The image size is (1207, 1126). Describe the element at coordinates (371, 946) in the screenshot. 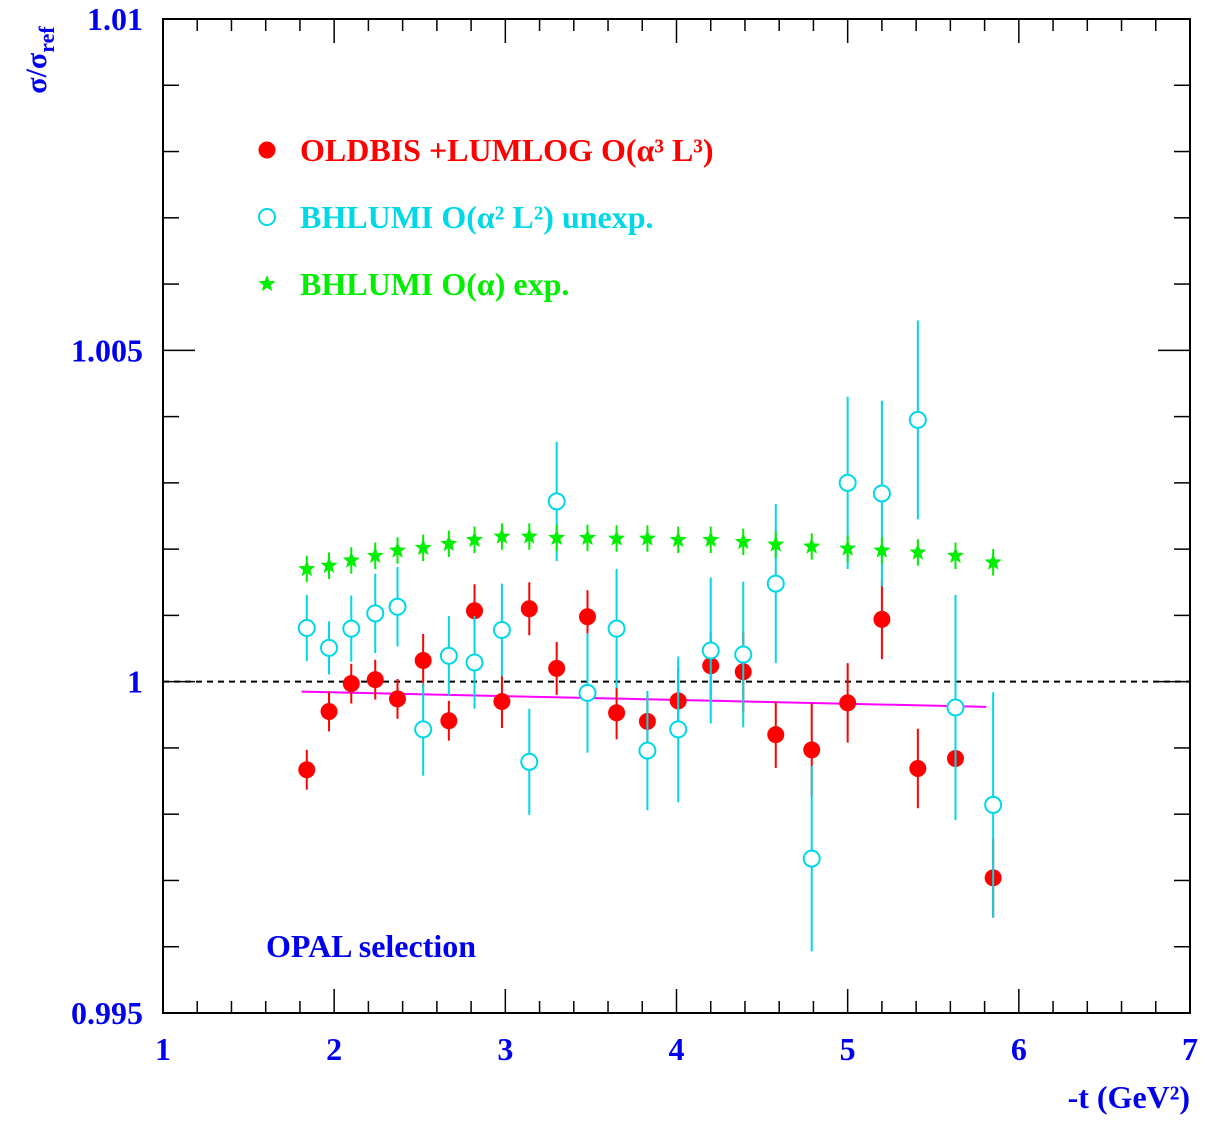

I see `annotation: OPAL selection` at that location.